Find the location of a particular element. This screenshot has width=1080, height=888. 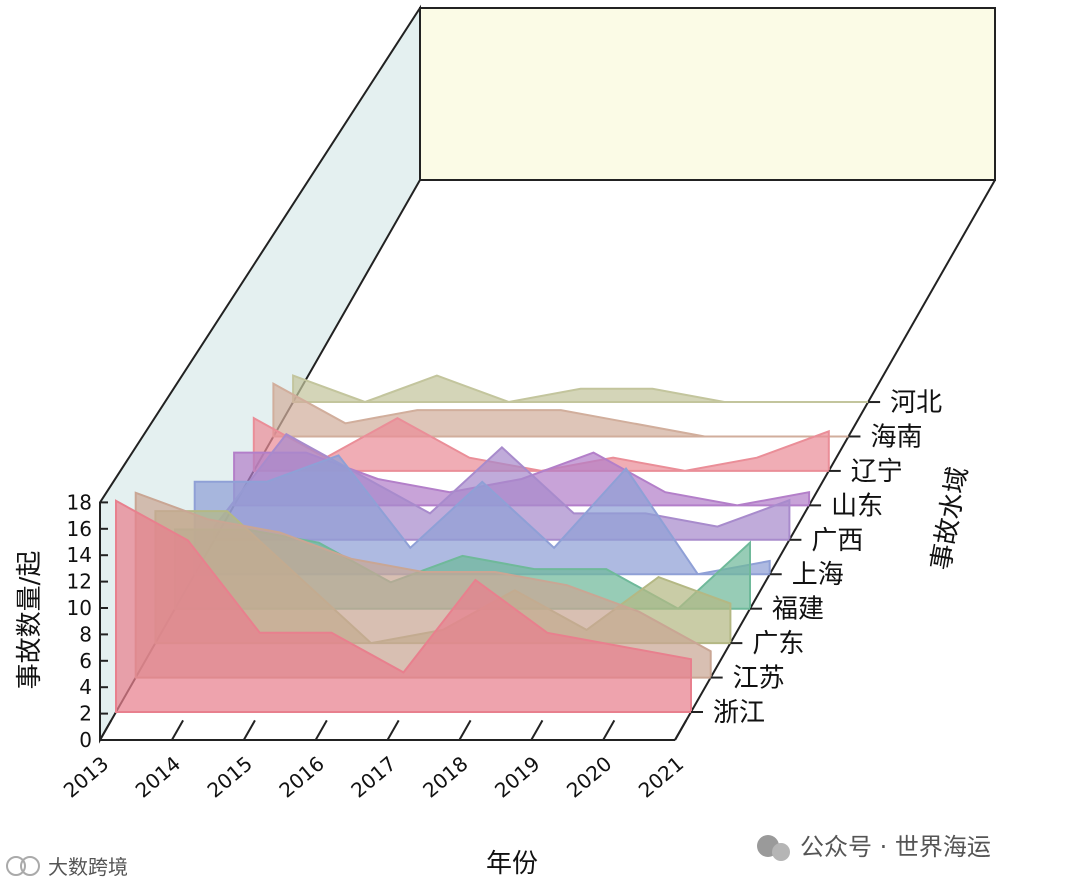

y-tick-label: 8 is located at coordinates (85, 634).